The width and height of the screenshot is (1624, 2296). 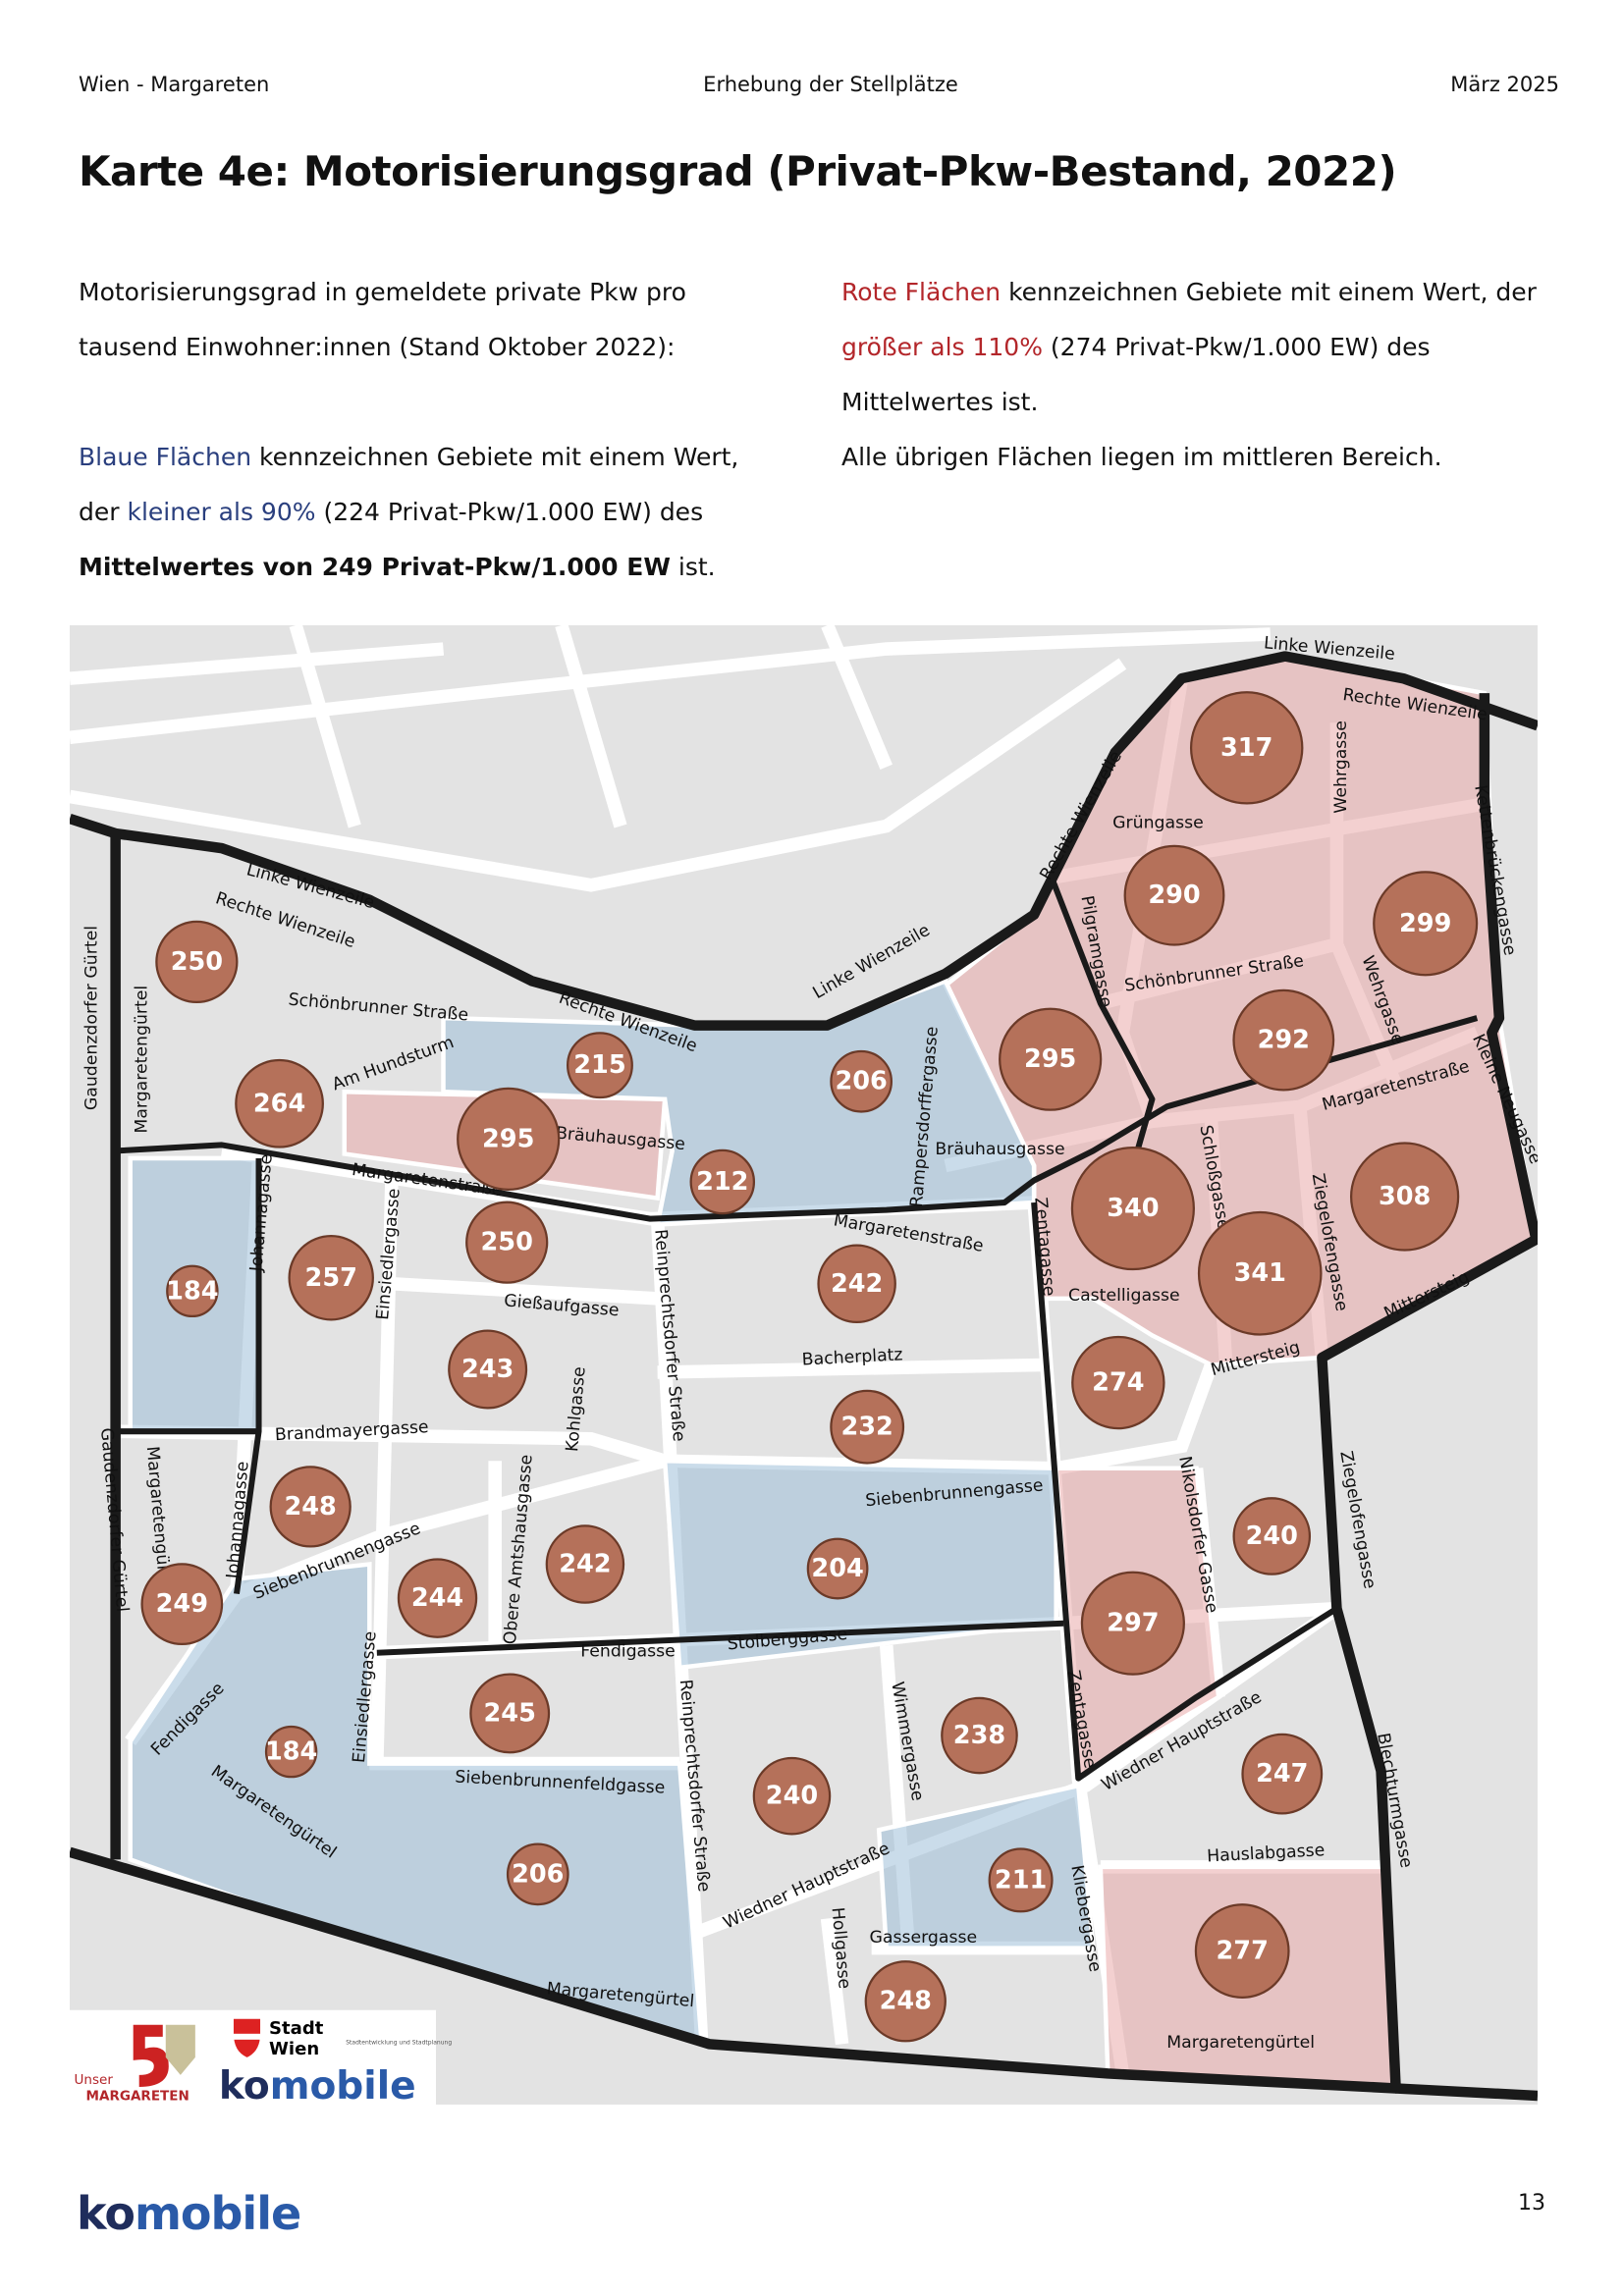 I want to click on logo-mobile: mobile, so click(x=343, y=2084).